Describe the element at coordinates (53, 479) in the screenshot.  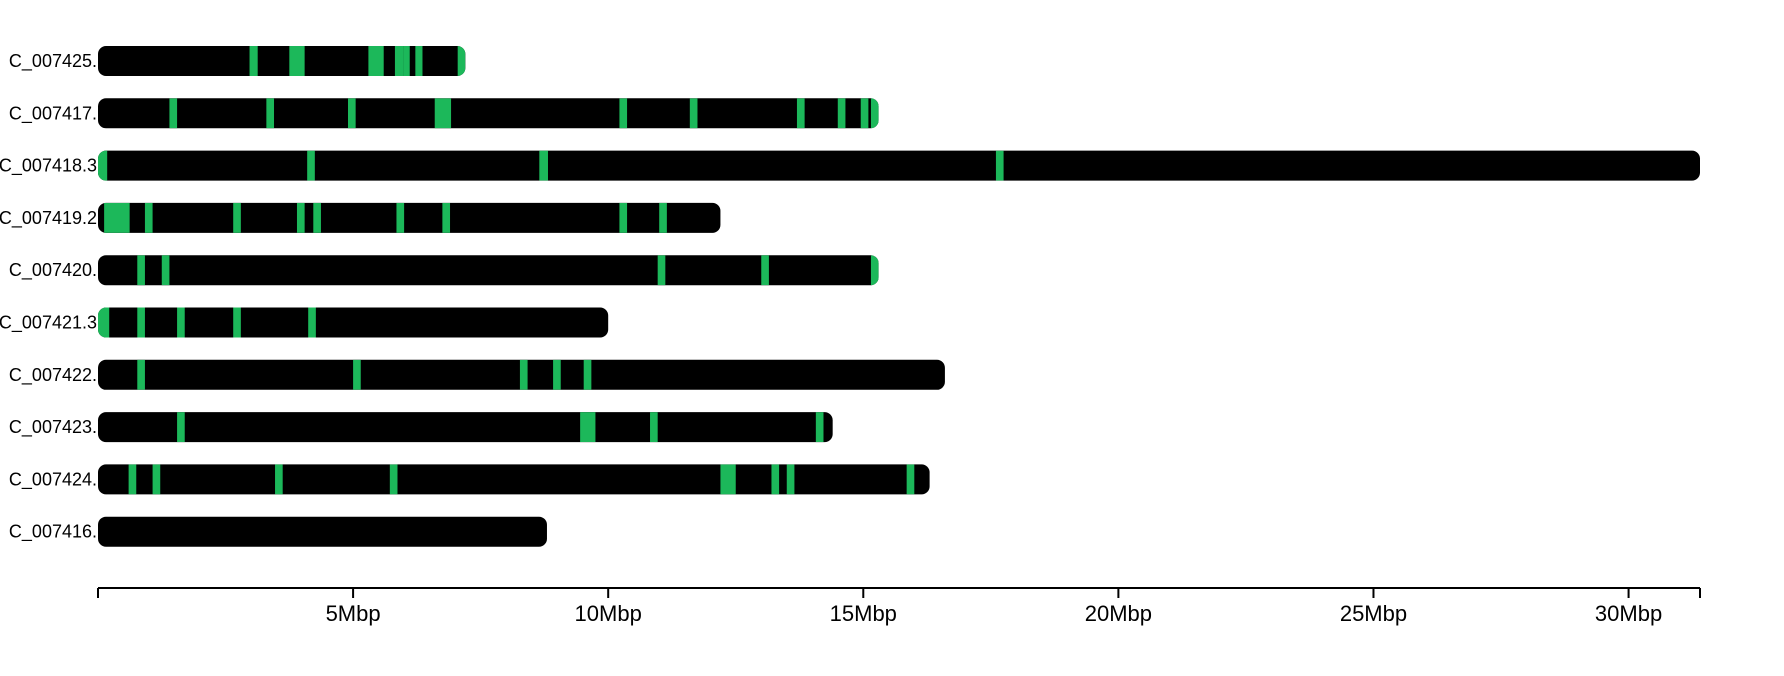
I see `chromosome-label: C_007424.` at that location.